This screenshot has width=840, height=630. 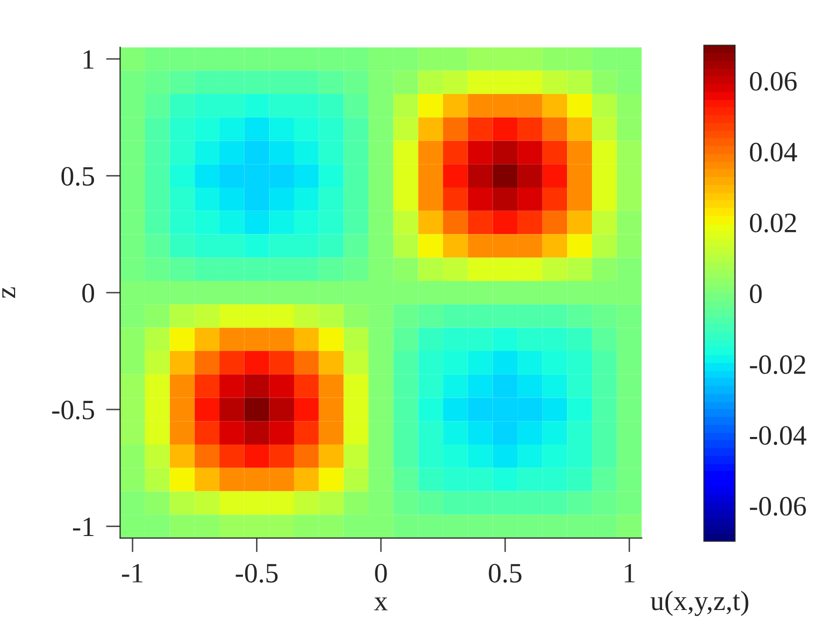 I want to click on x-tick-label: 1, so click(x=629, y=573).